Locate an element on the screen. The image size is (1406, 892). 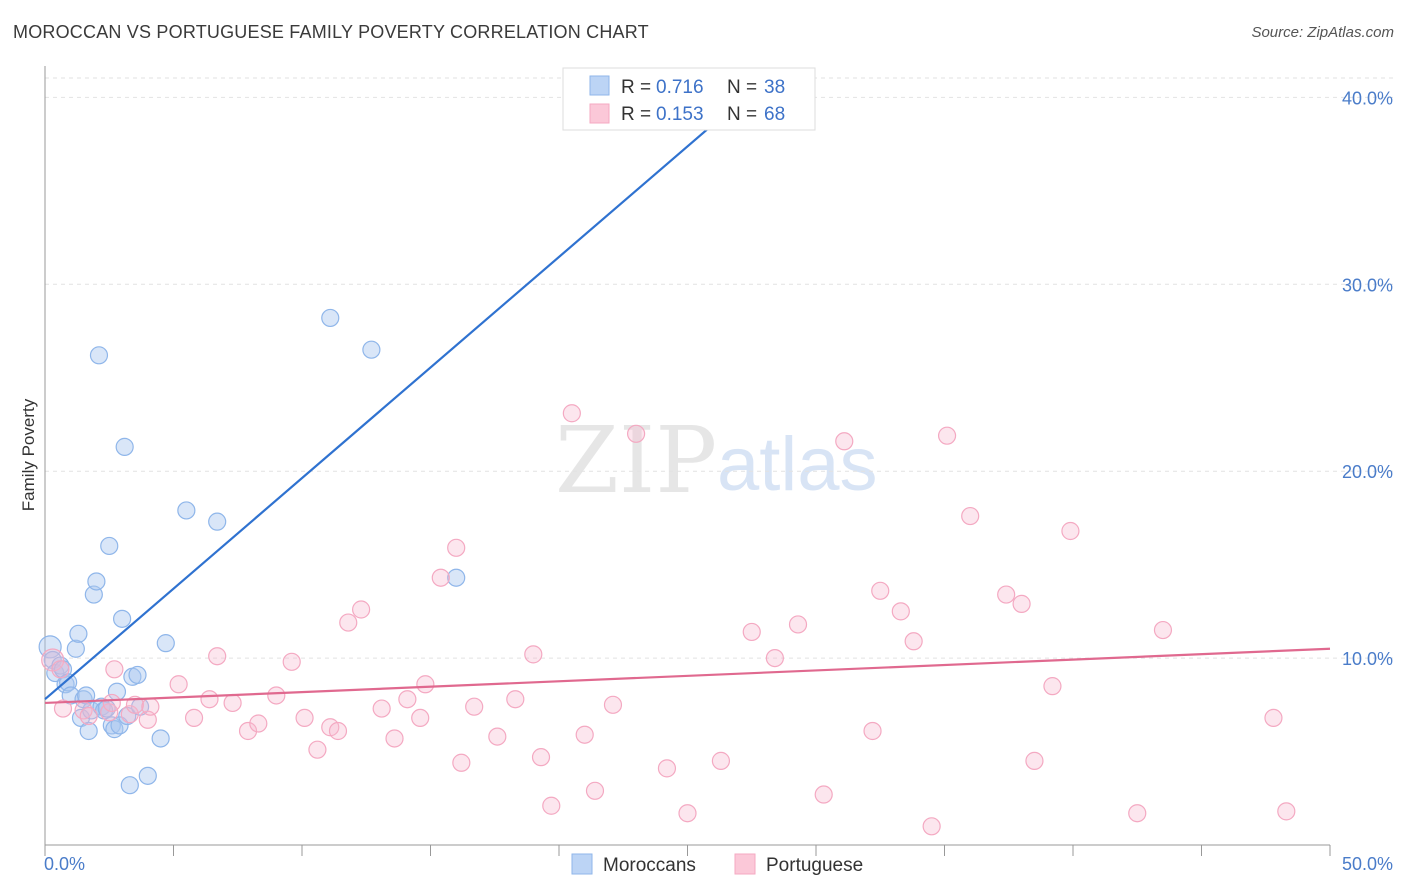
y-tick-label-40: 40.0% is located at coordinates (1367, 98).